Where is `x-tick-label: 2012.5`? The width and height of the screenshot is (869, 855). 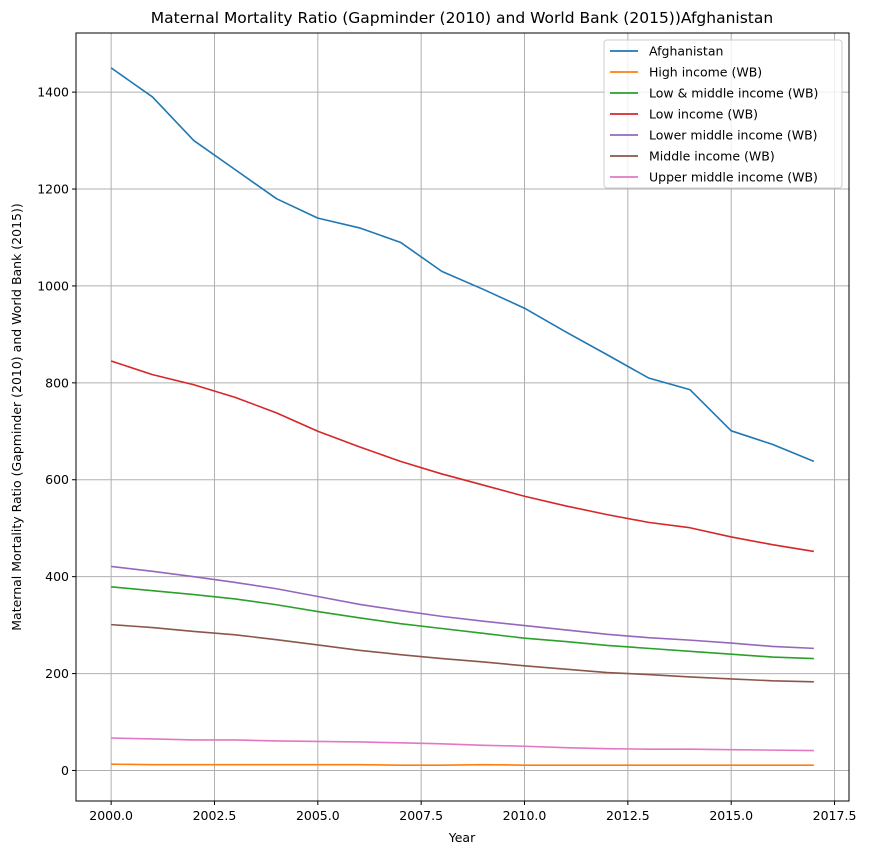
x-tick-label: 2012.5 is located at coordinates (628, 815).